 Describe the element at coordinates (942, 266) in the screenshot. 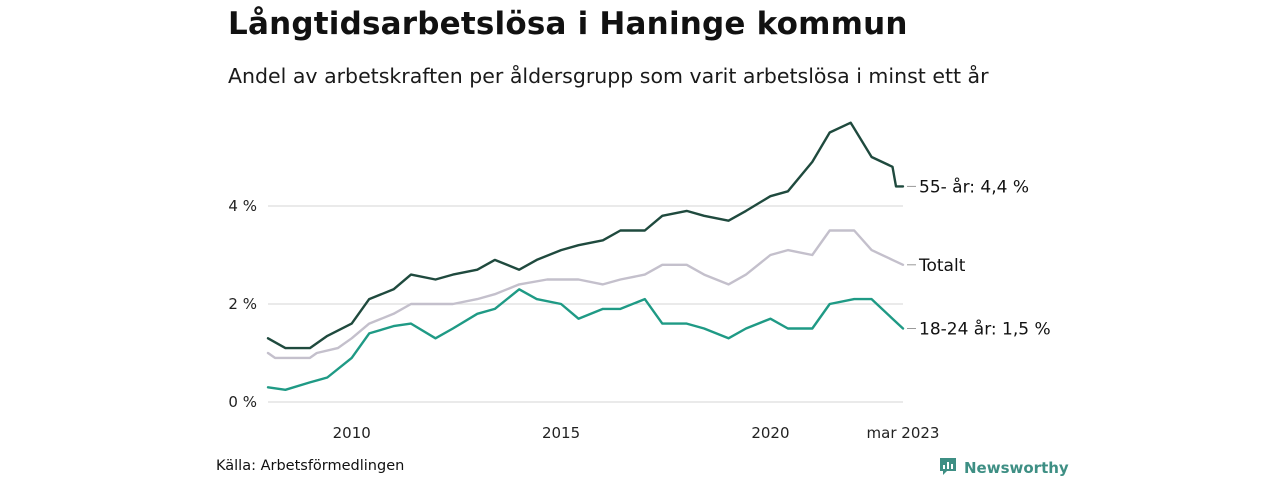

I see `series-end-label: Totalt` at that location.